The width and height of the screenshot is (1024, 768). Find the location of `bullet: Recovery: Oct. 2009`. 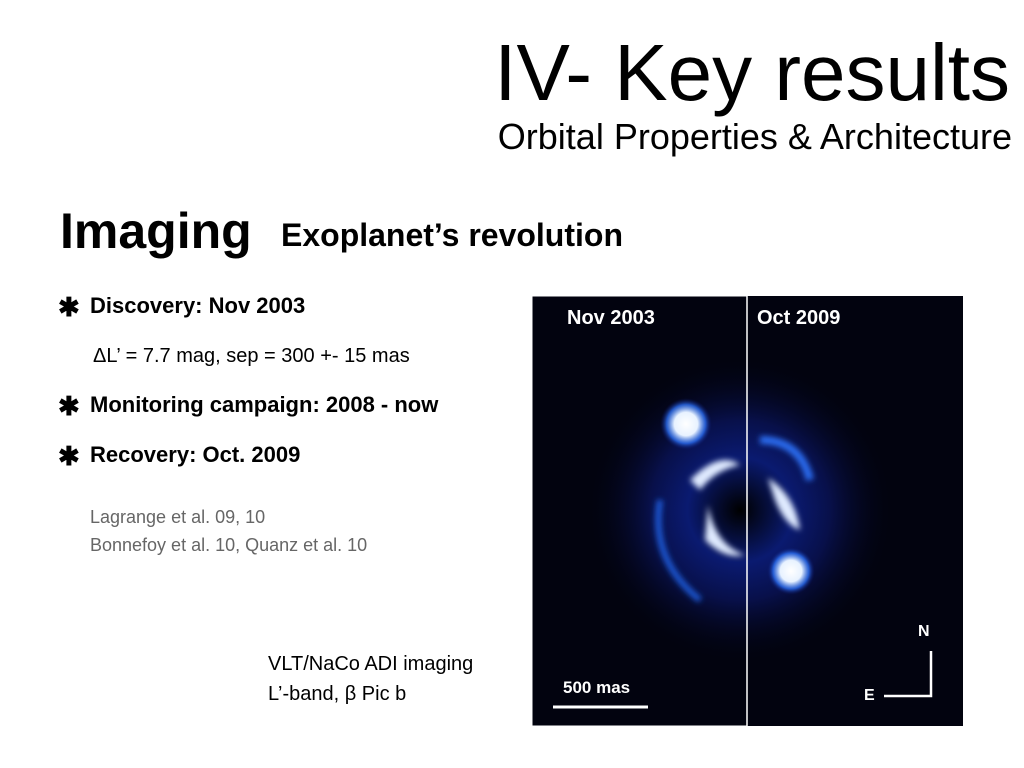

bullet: Recovery: Oct. 2009 is located at coordinates (195, 454).